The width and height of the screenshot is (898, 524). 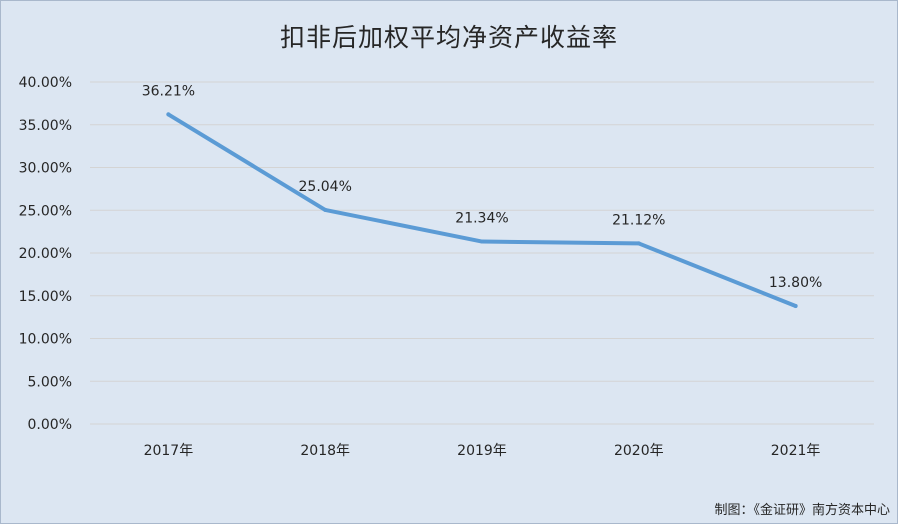 I want to click on data-label: 21.12%, so click(x=638, y=220).